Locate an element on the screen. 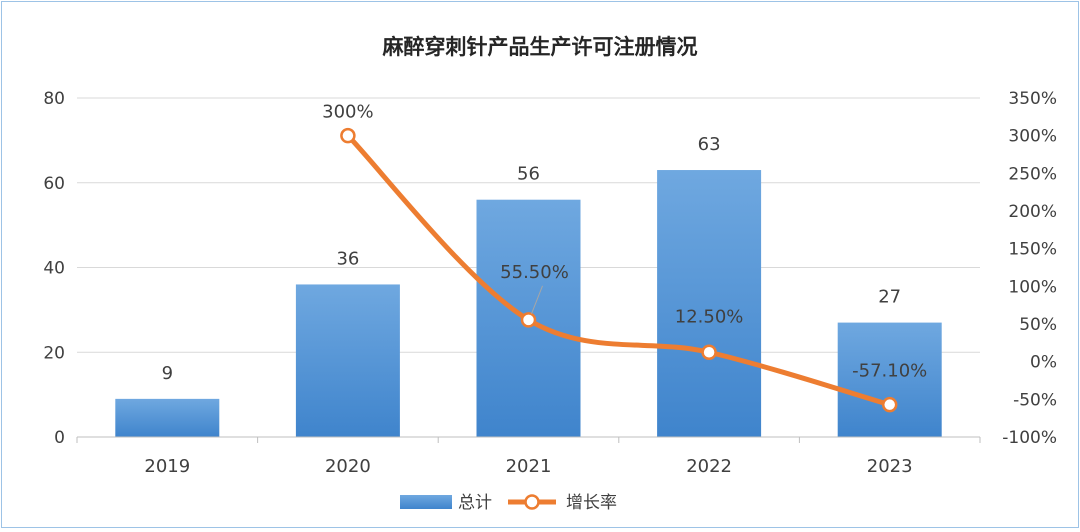 This screenshot has height=532, width=1080. left-tick-label: 20 is located at coordinates (54, 353).